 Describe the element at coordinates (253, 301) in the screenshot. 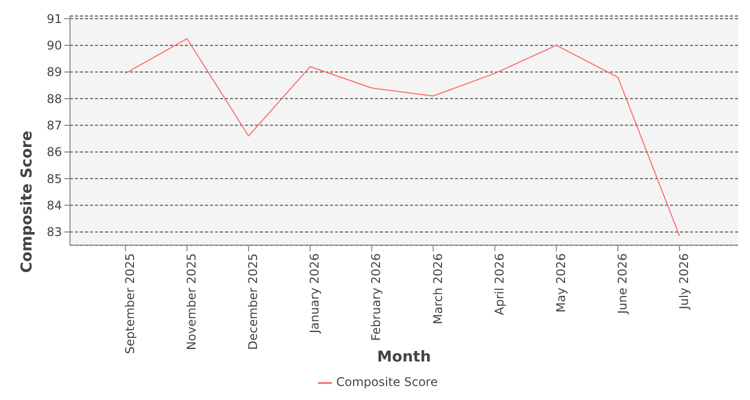

I see `x-tick-label: December 2025` at that location.